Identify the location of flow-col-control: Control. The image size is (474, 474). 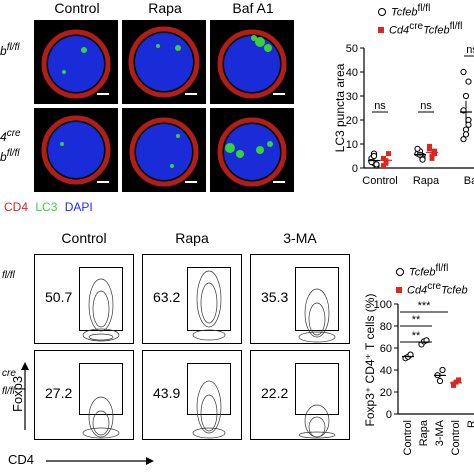
(84, 238).